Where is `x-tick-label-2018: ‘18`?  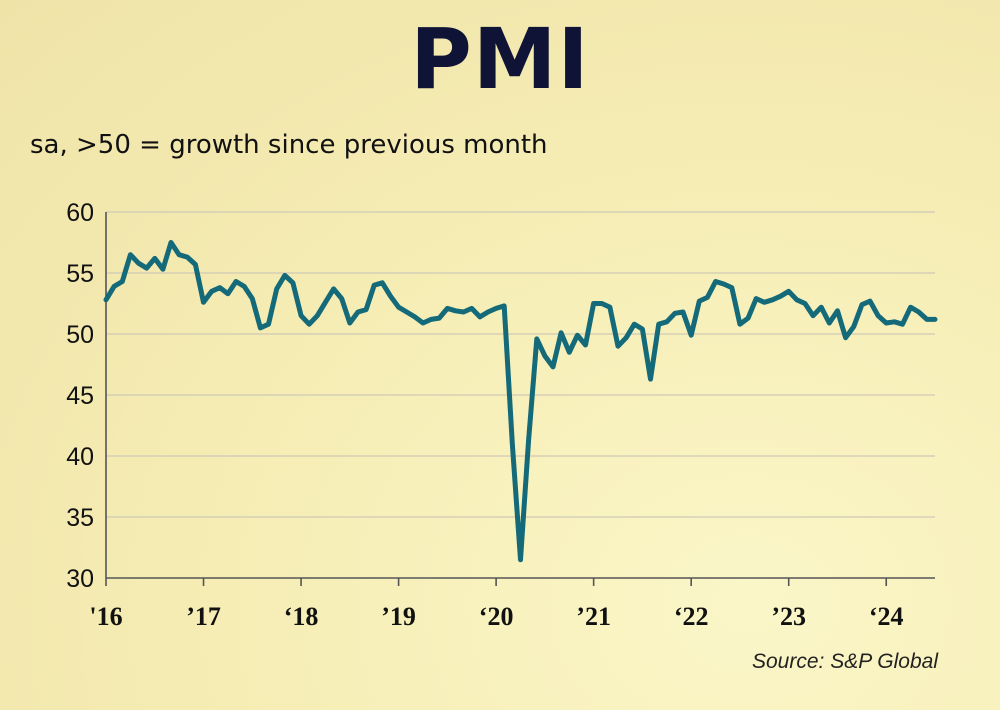 x-tick-label-2018: ‘18 is located at coordinates (301, 616).